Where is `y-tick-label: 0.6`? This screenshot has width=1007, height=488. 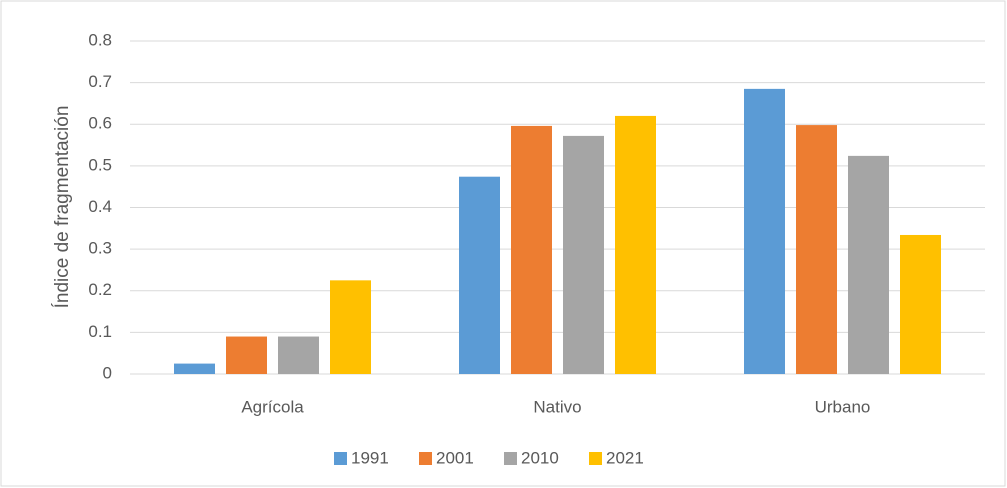 y-tick-label: 0.6 is located at coordinates (100, 123).